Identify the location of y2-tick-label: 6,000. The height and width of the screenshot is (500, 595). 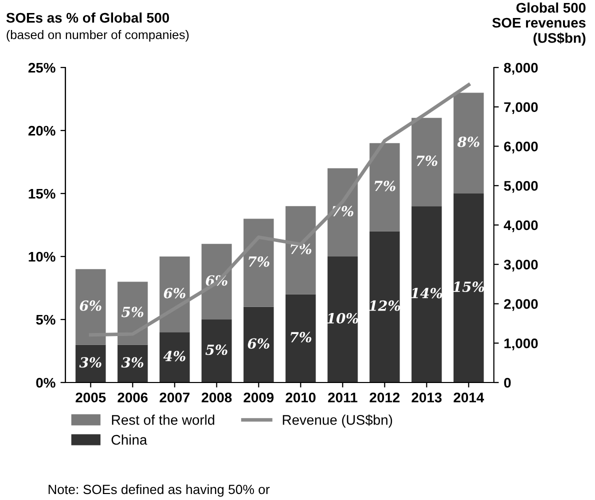
(521, 148).